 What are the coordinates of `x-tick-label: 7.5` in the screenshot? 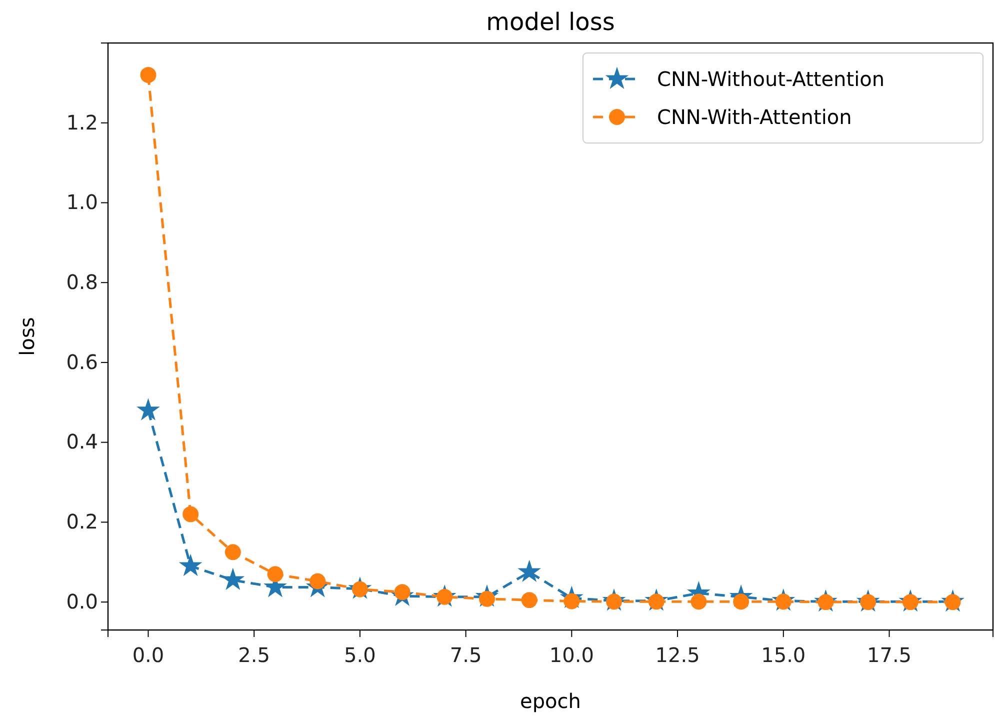 It's located at (466, 655).